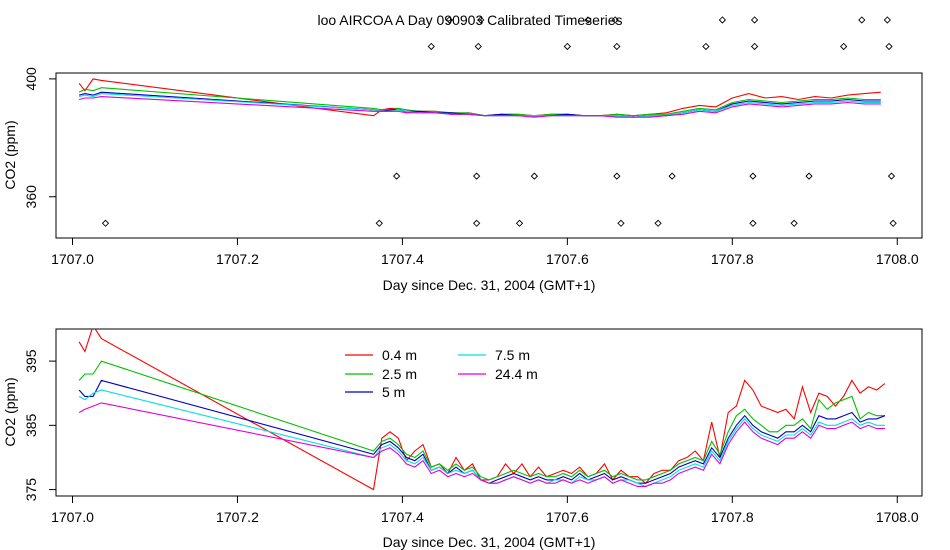  I want to click on legend-label: 24.4 m, so click(516, 374).